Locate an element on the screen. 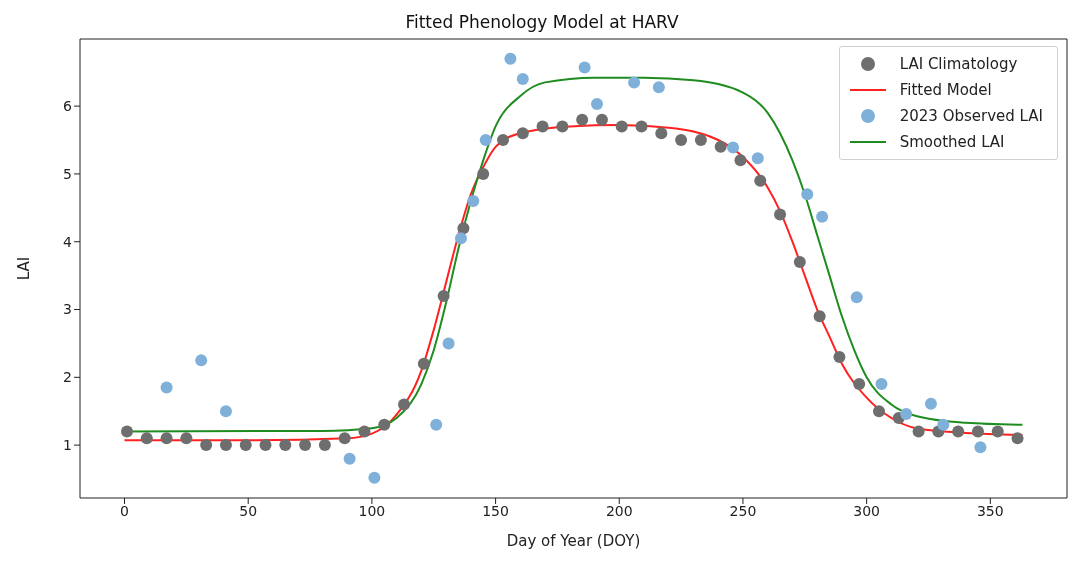  legend-label: LAI Climatology is located at coordinates (958, 64).